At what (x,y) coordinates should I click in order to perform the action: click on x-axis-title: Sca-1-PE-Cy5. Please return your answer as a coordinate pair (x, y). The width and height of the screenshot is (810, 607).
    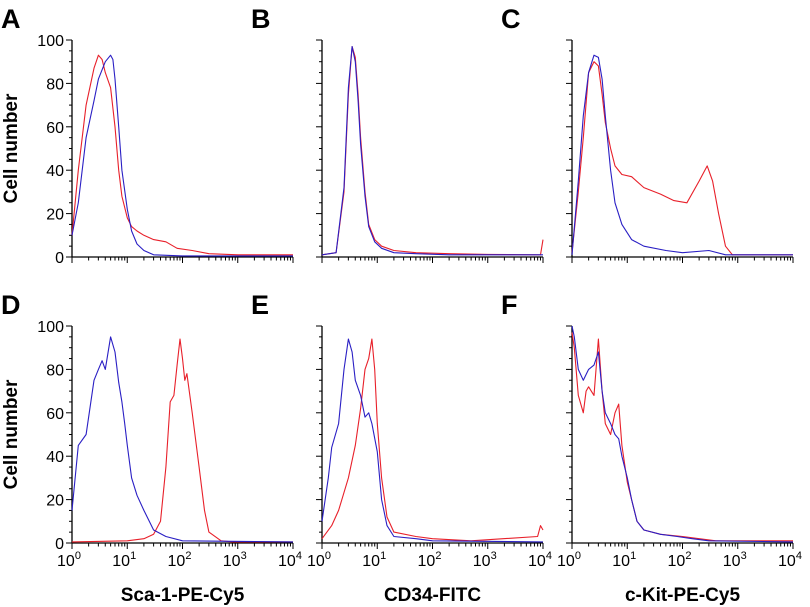
    Looking at the image, I should click on (183, 595).